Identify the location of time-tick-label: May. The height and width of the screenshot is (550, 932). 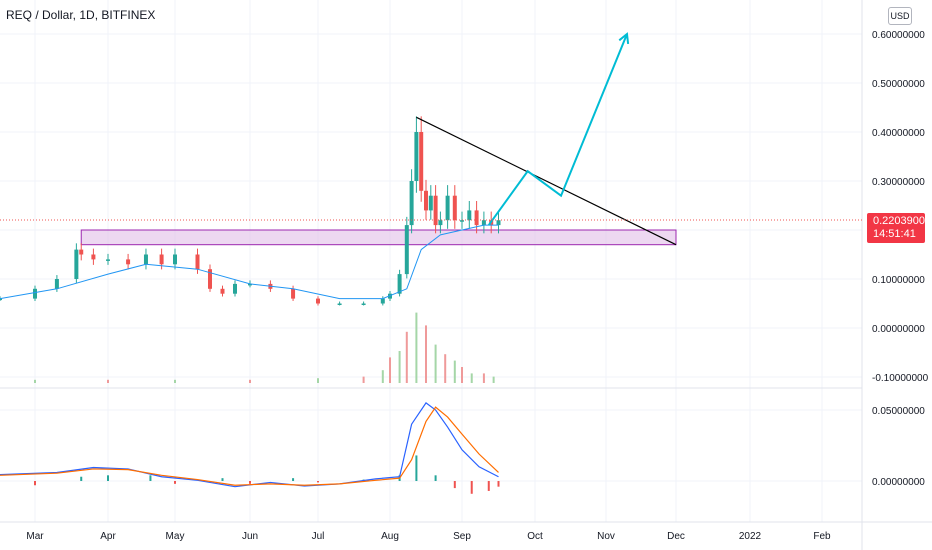
(175, 536).